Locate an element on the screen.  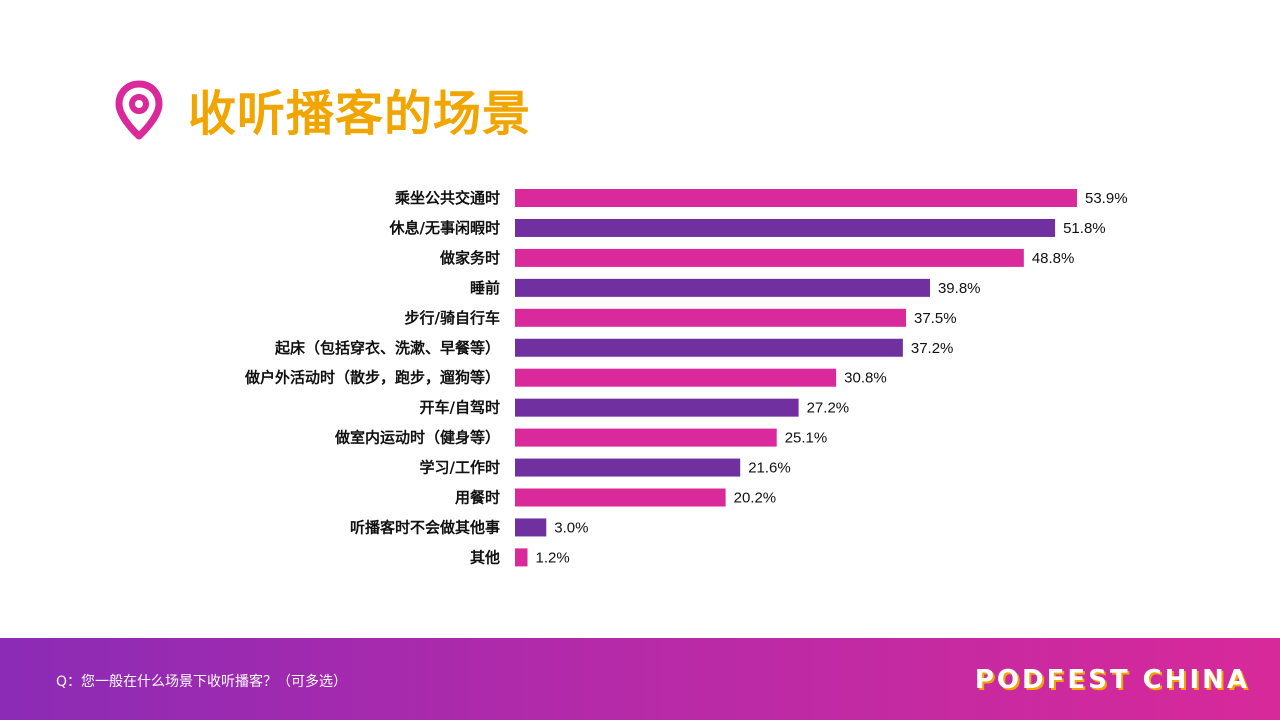
value-label: 37.5% is located at coordinates (935, 318).